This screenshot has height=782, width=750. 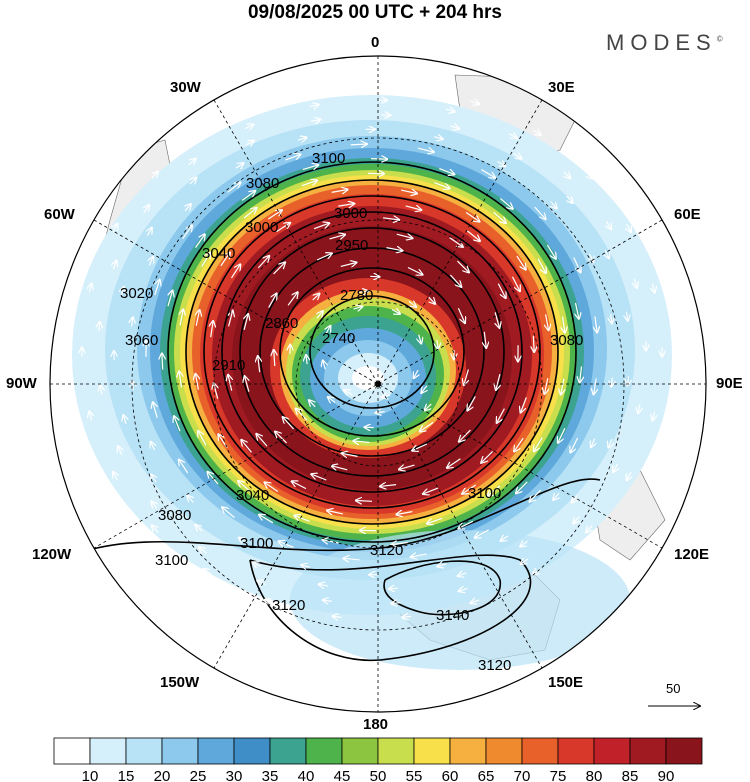 What do you see at coordinates (378, 775) in the screenshot?
I see `colorbar-label: 50` at bounding box center [378, 775].